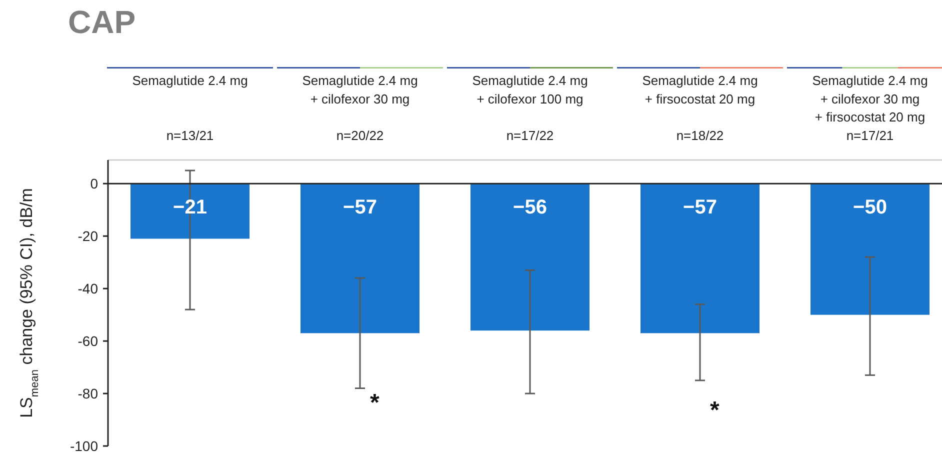  I want to click on text: n=17/22, so click(530, 135).